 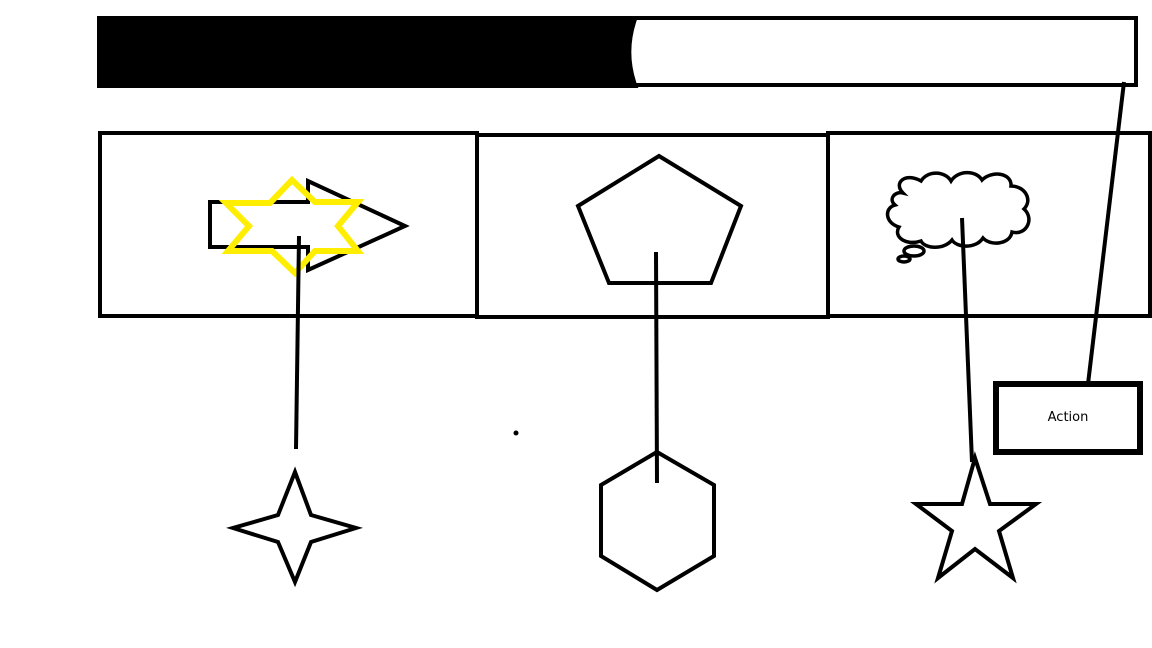 What do you see at coordinates (958, 217) in the screenshot?
I see `thought-cloud-icon` at bounding box center [958, 217].